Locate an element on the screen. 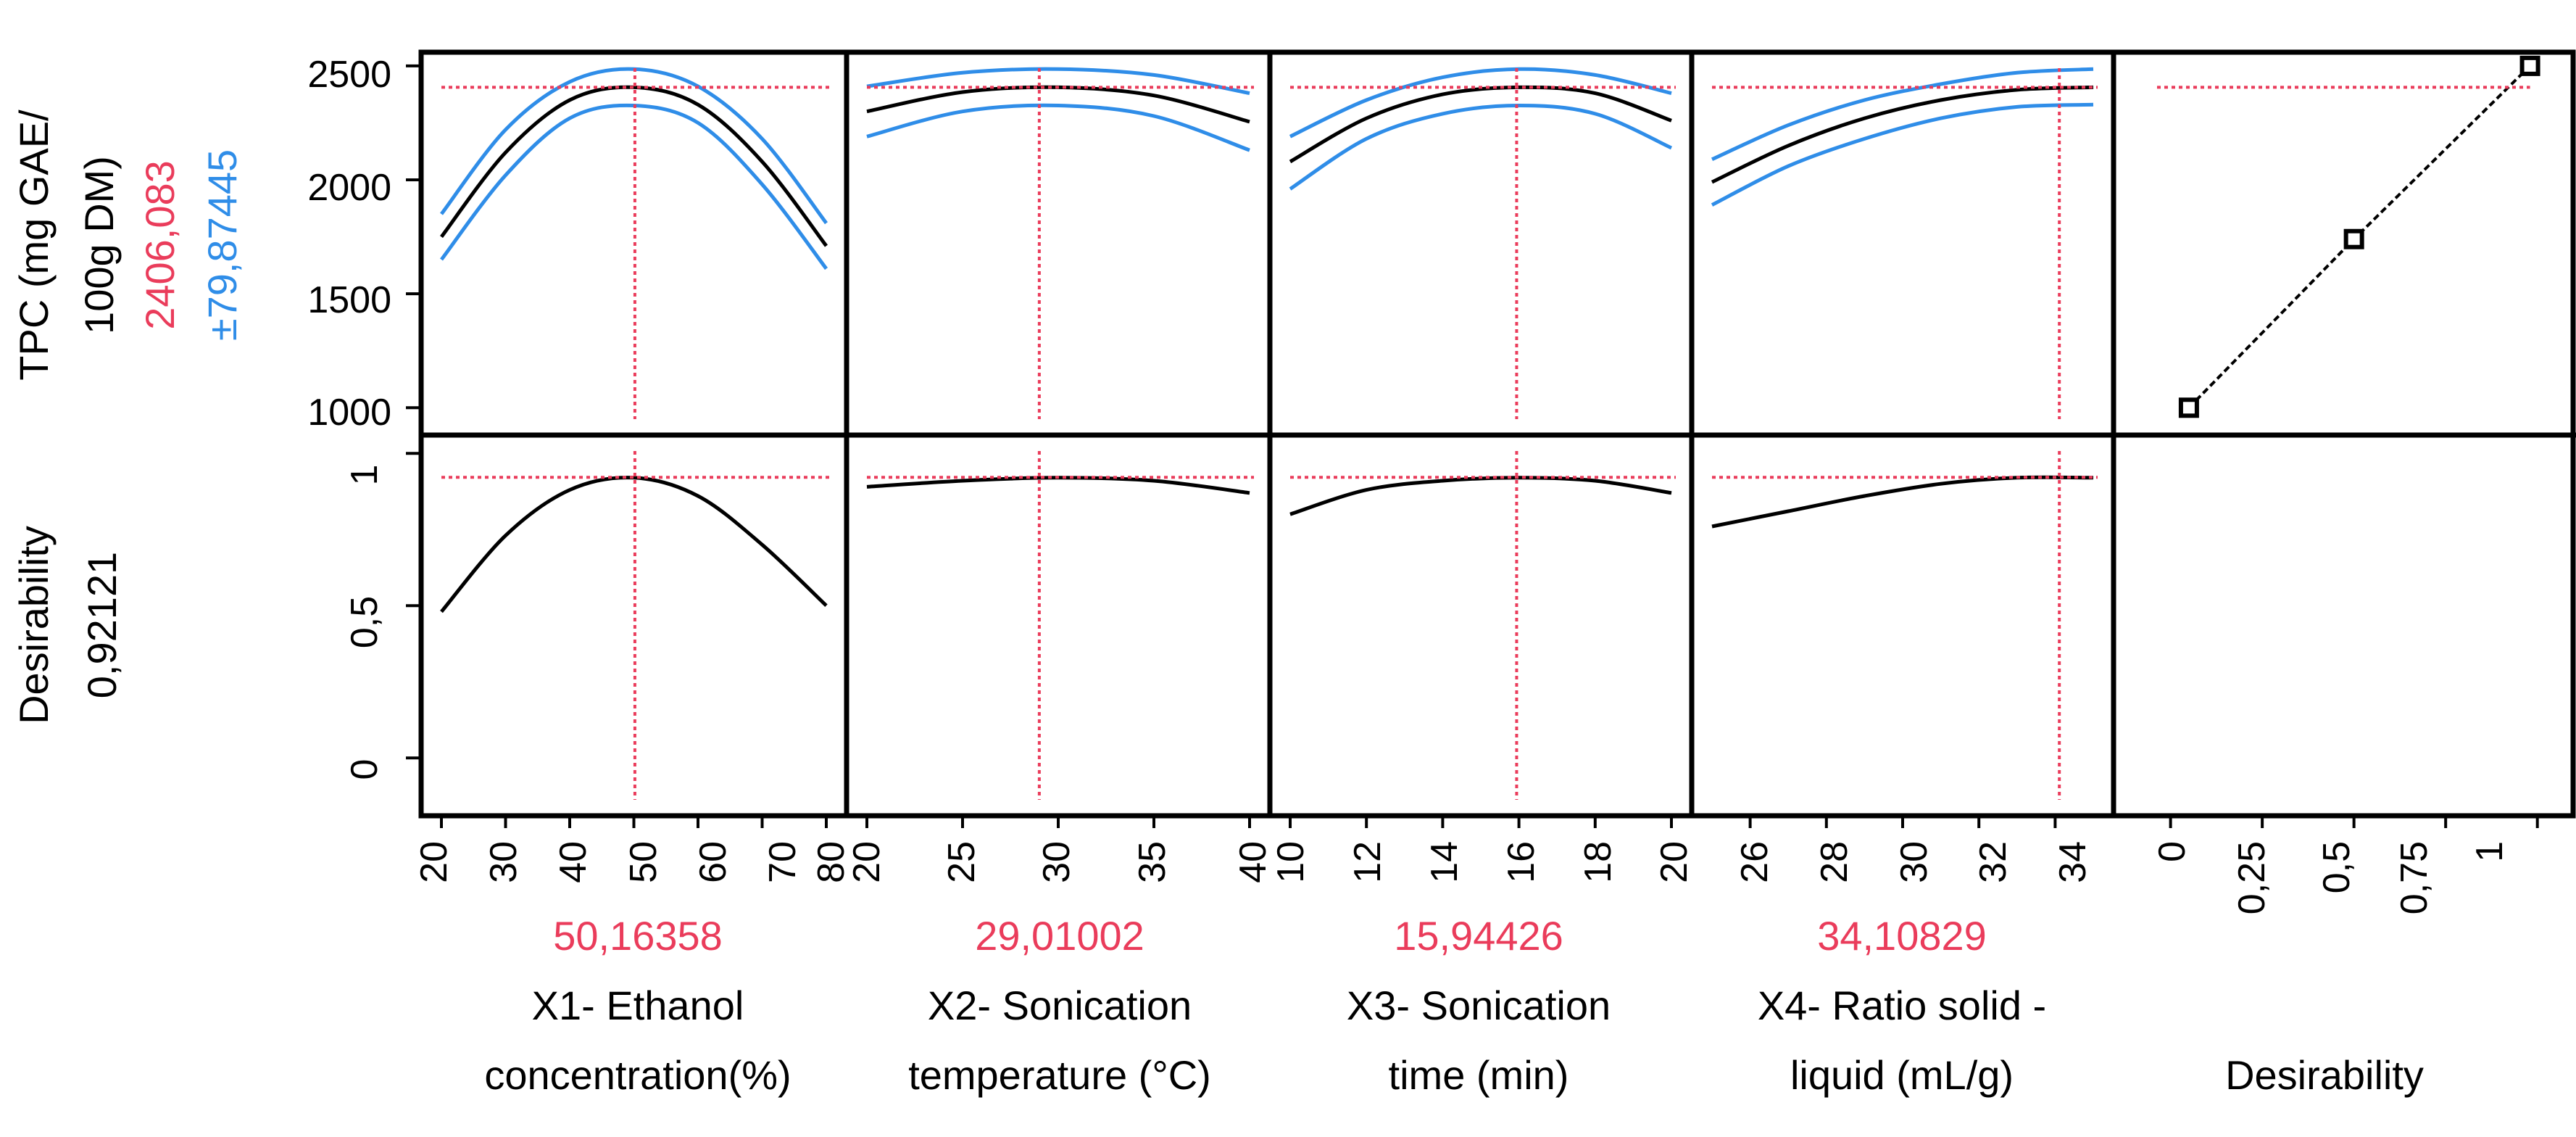 This screenshot has height=1137, width=2576. desirability-ytick-label: 0,5 is located at coordinates (365, 622).